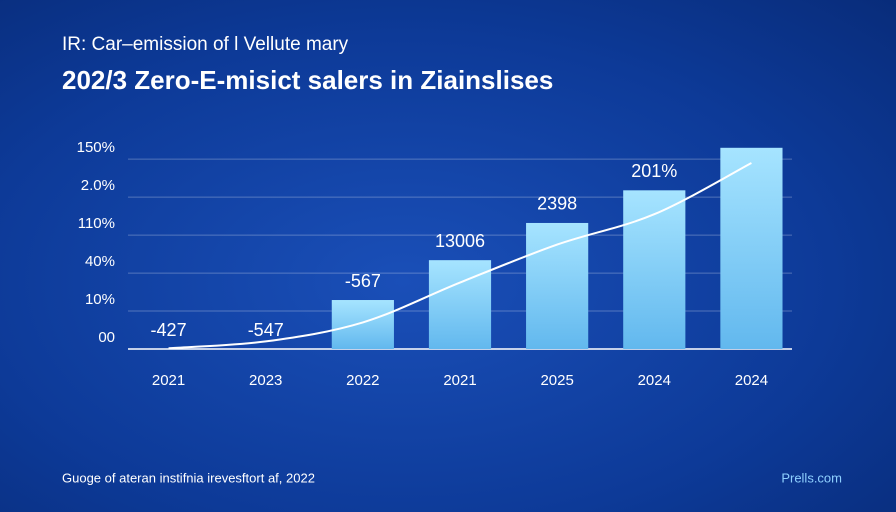 The width and height of the screenshot is (896, 512). Describe the element at coordinates (100, 261) in the screenshot. I see `y-tick-label: 40%` at that location.